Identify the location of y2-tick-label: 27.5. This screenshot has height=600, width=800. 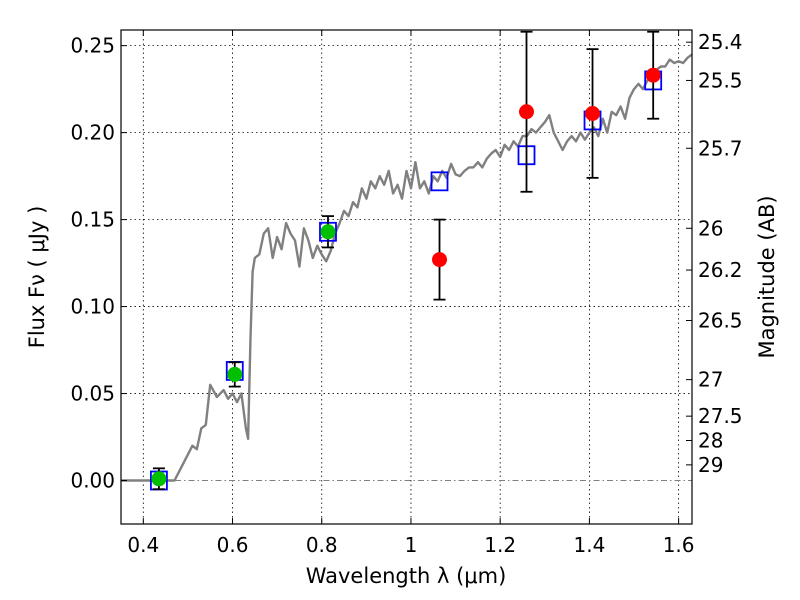
(720, 416).